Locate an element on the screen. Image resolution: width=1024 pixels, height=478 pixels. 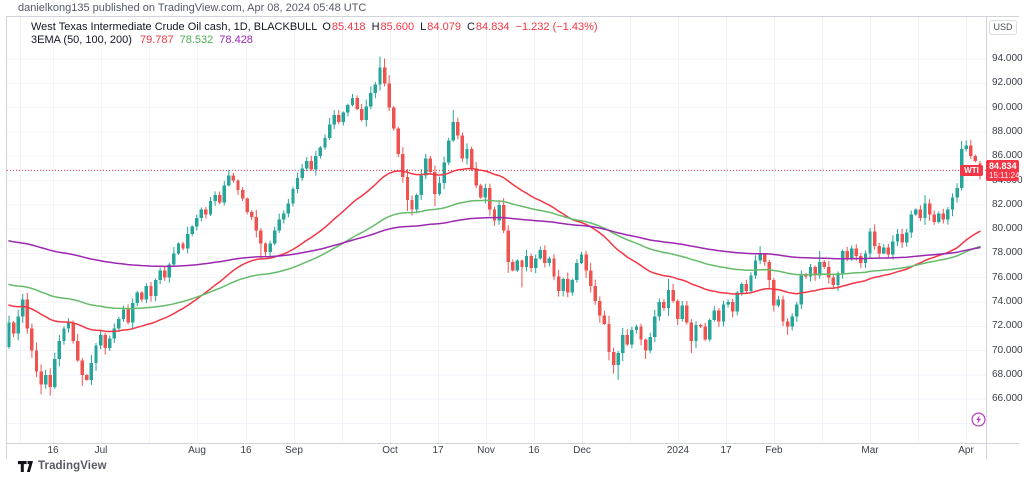
price-tick-label: 82.000 is located at coordinates (1007, 204).